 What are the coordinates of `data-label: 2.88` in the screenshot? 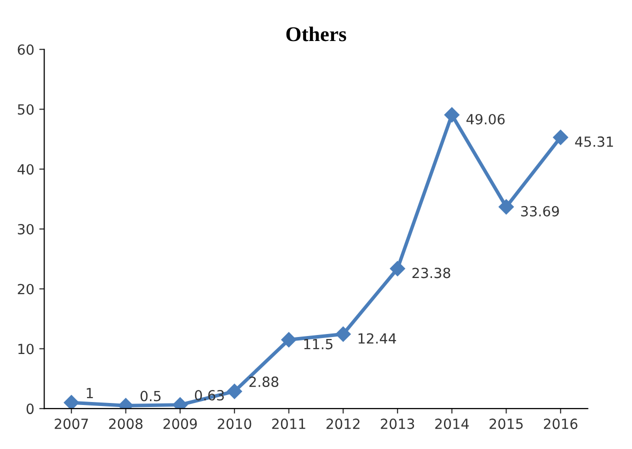 It's located at (263, 382).